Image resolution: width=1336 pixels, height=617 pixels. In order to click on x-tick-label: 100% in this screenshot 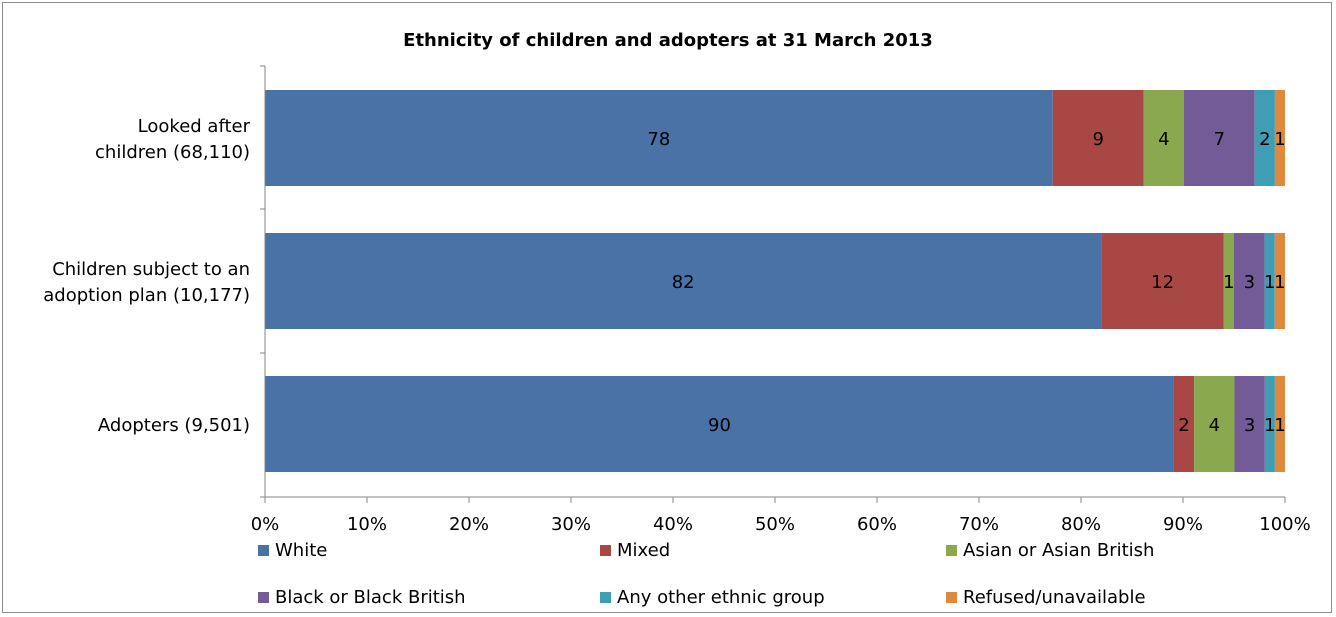, I will do `click(1284, 524)`.